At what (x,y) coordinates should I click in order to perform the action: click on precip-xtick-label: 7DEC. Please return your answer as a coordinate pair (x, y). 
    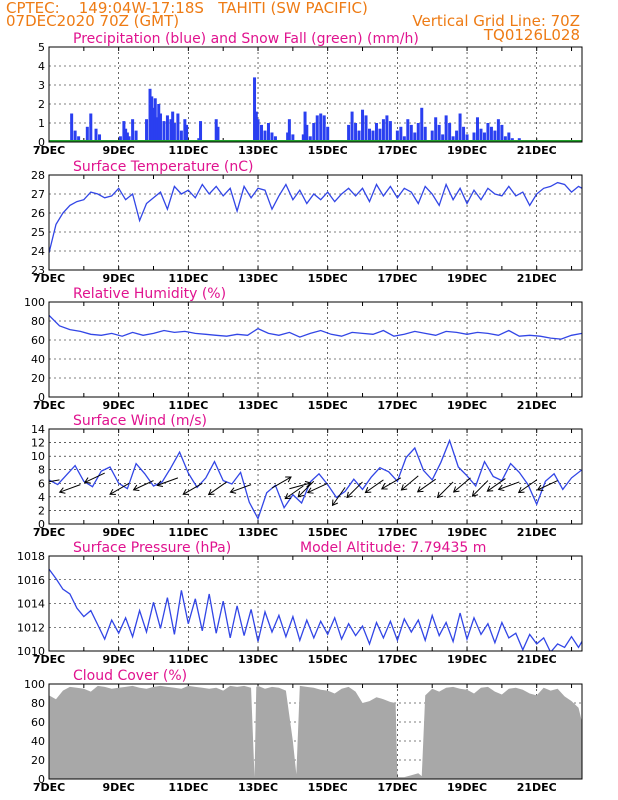
    Looking at the image, I should click on (49, 150).